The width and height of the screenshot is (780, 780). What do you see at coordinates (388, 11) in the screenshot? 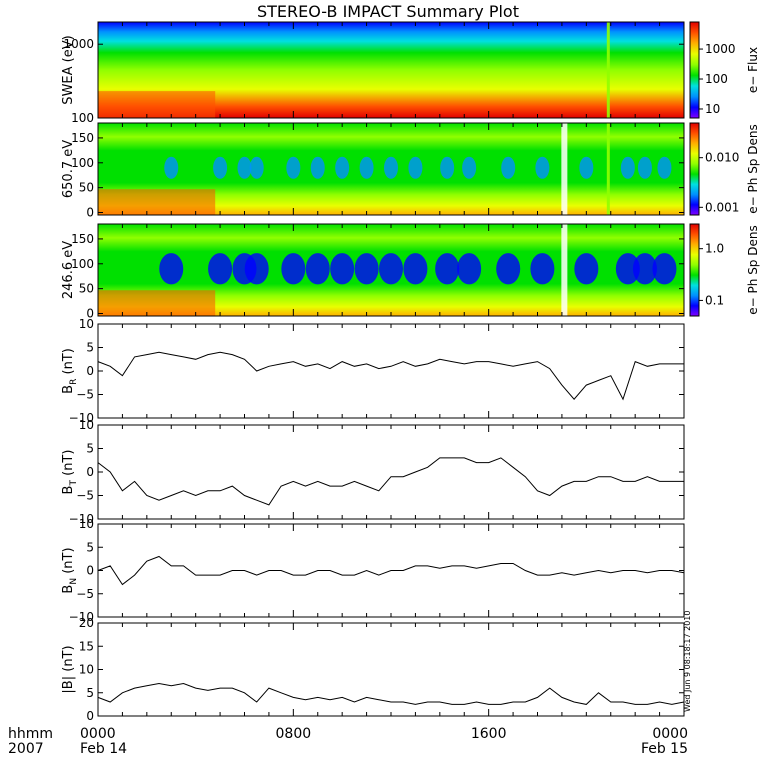
I see `plot-title: STEREO-B IMPACT Summary Plot` at bounding box center [388, 11].